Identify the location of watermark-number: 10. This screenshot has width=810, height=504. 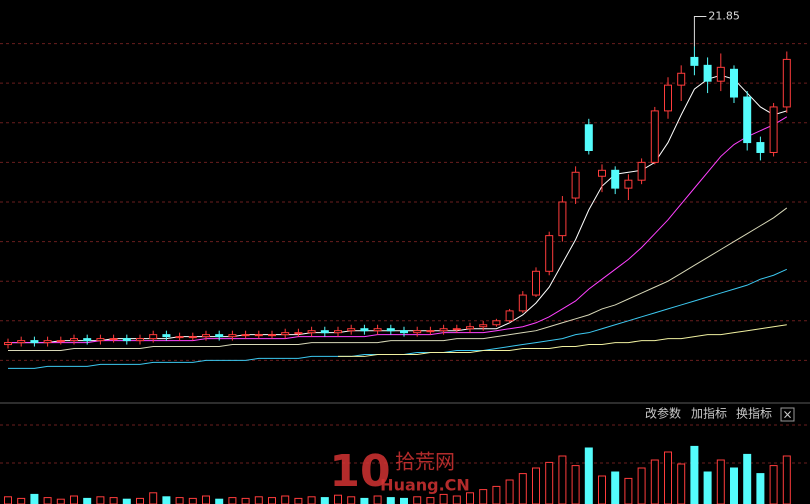
(359, 471).